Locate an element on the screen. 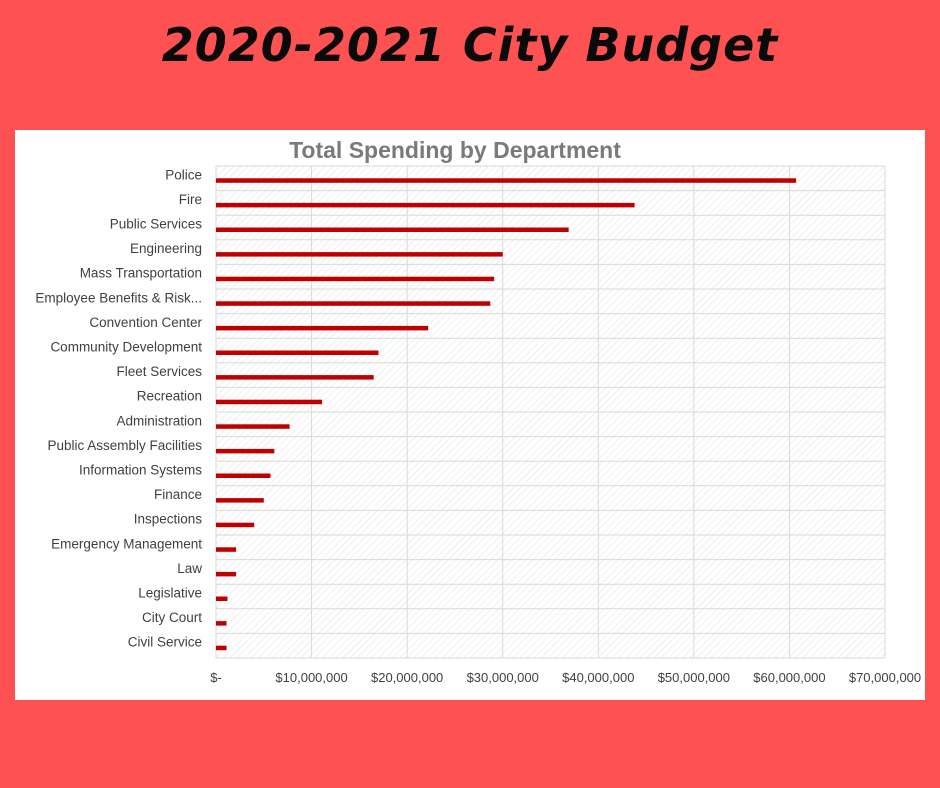 This screenshot has width=940, height=788. x-tick-label: $40,000,000 is located at coordinates (598, 677).